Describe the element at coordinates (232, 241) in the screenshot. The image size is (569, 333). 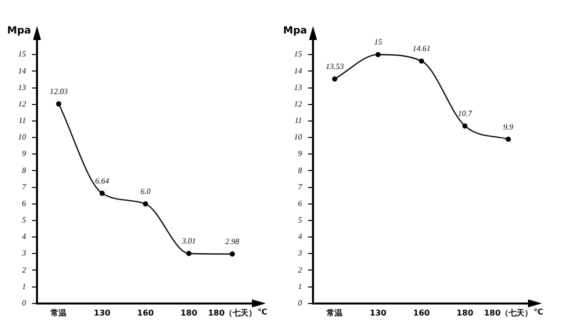
I see `data-label: 2.98` at that location.